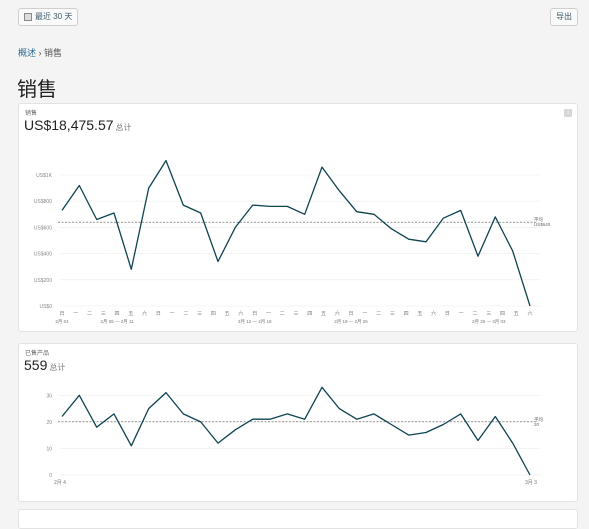  What do you see at coordinates (62, 322) in the screenshot?
I see `week-label: 2月 04` at bounding box center [62, 322].